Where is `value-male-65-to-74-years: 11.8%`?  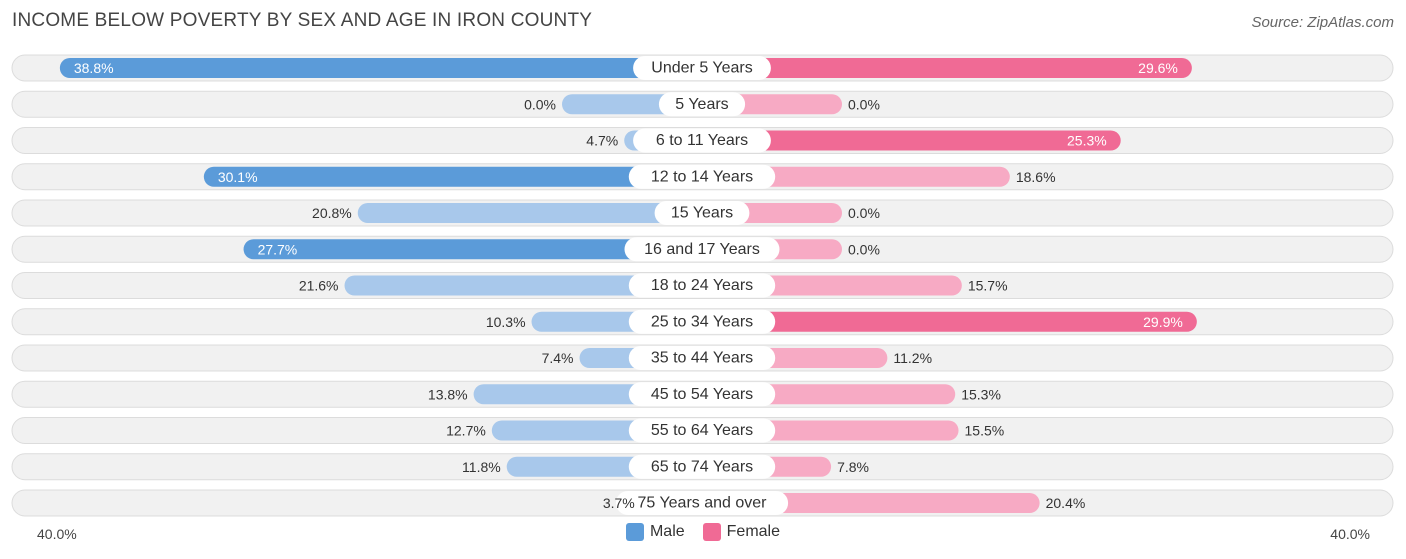 value-male-65-to-74-years: 11.8% is located at coordinates (481, 467).